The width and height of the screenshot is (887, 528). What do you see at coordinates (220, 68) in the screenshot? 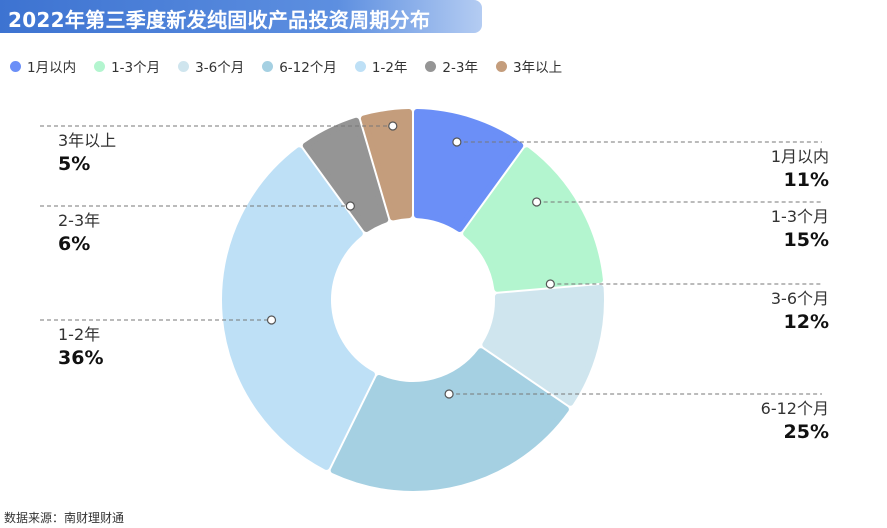
I see `legend-label: 3-6个月` at bounding box center [220, 68].